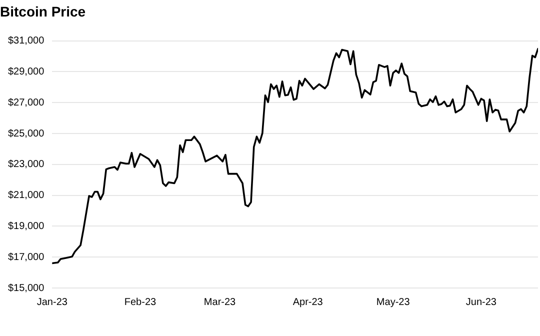 The height and width of the screenshot is (336, 540). What do you see at coordinates (140, 302) in the screenshot?
I see `x-tick-label: Feb-23` at bounding box center [140, 302].